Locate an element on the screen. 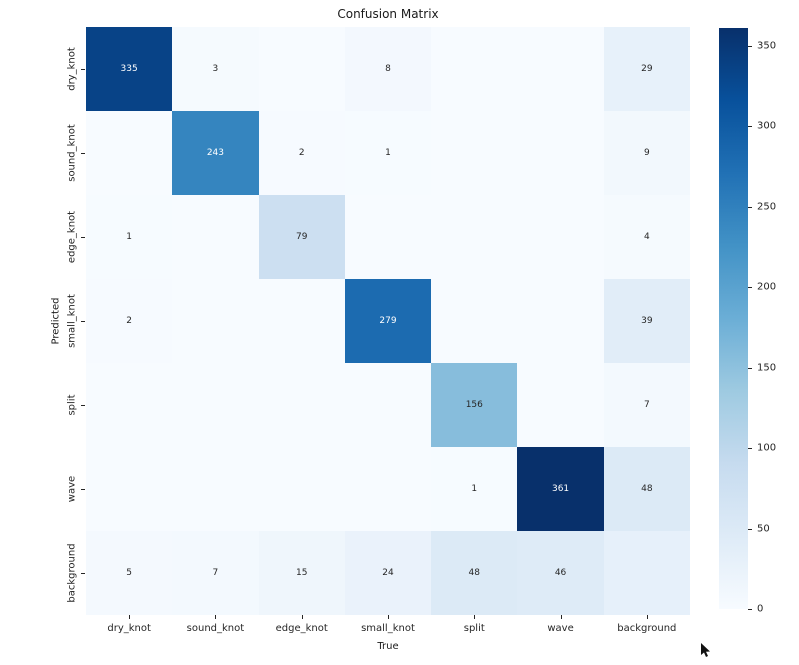  cell-value: 361 is located at coordinates (560, 489).